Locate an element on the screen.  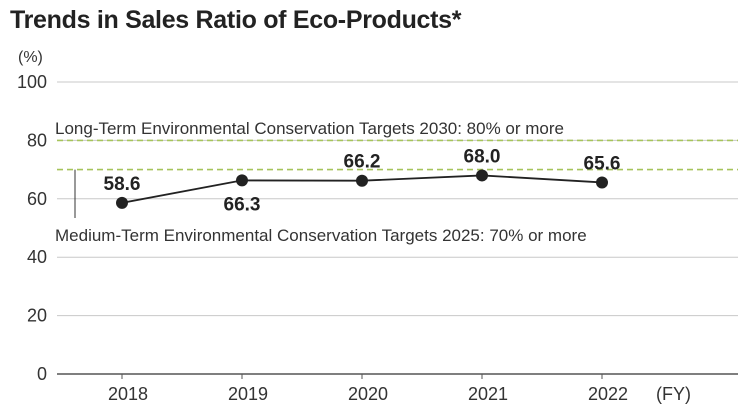
data-labels: 58.6 66.3 66.2 68.0 65.6 is located at coordinates (362, 180).